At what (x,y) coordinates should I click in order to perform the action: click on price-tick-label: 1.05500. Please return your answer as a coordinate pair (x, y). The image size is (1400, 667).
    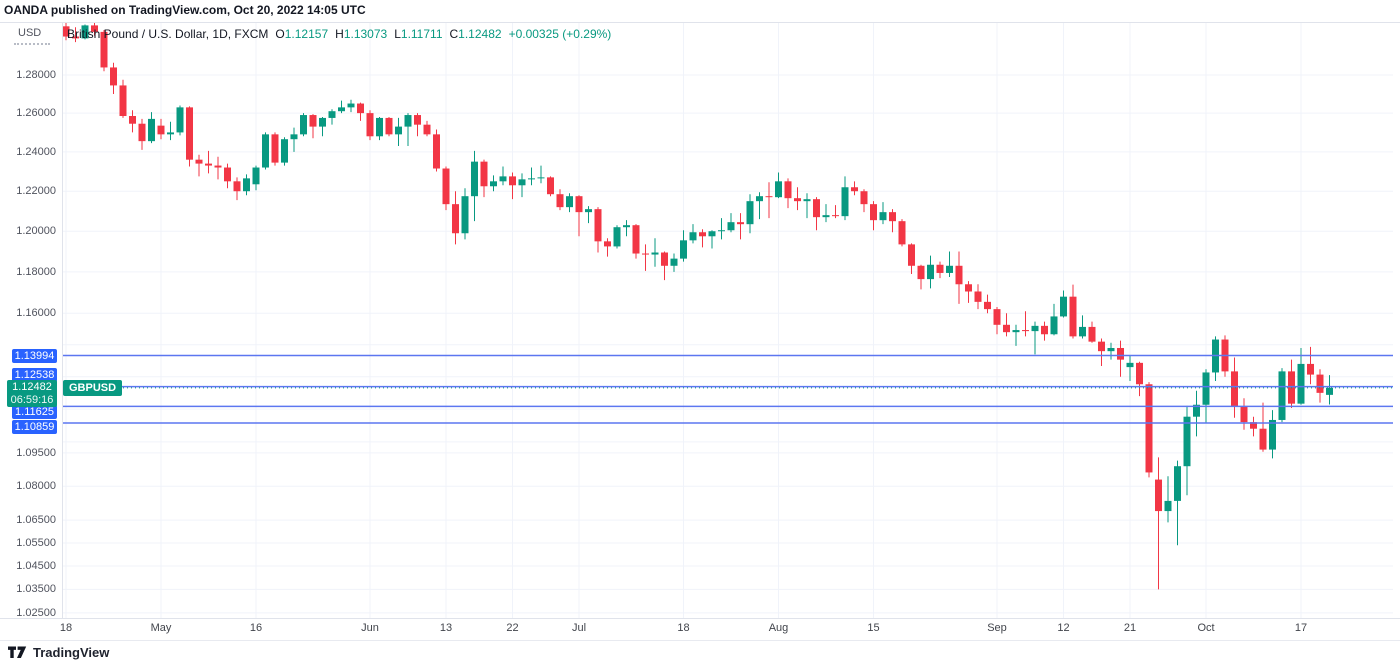
    Looking at the image, I should click on (36, 542).